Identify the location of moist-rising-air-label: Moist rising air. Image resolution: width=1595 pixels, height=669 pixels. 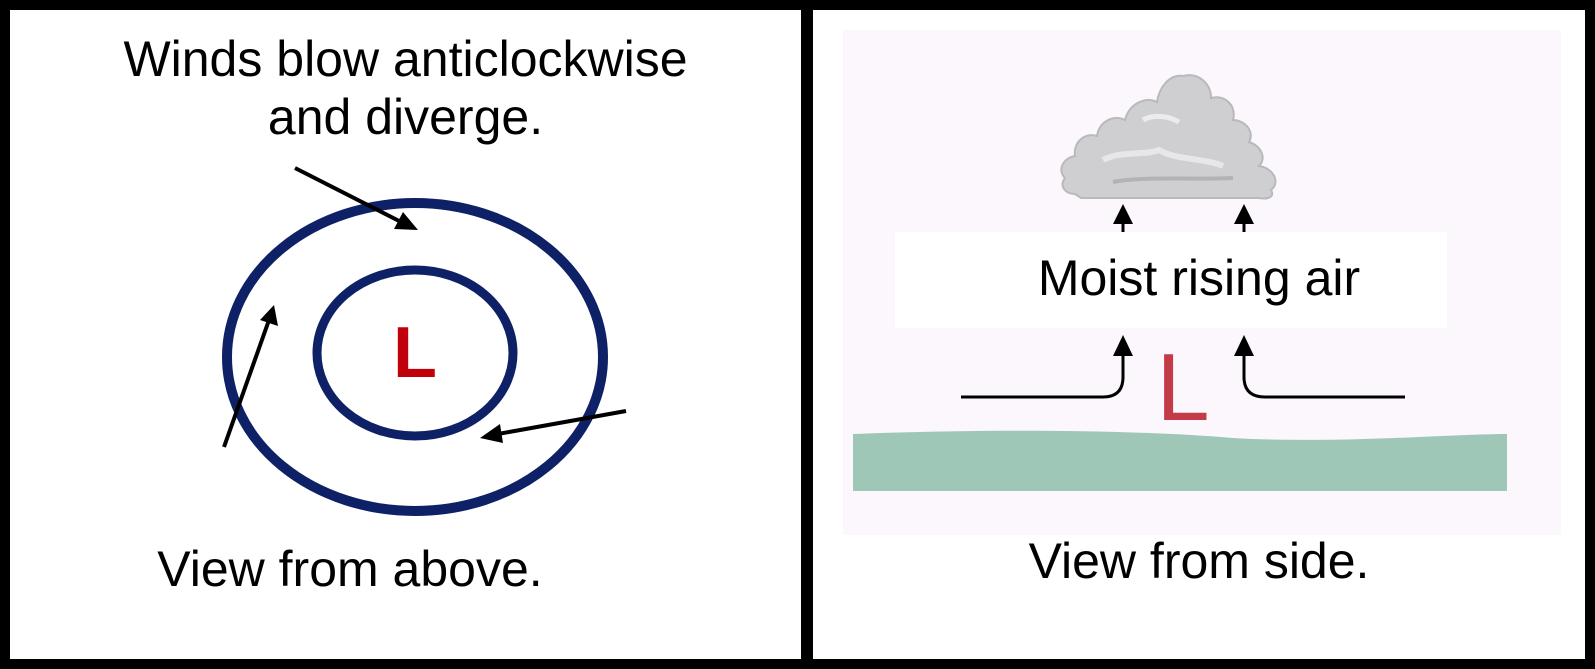
(1199, 278).